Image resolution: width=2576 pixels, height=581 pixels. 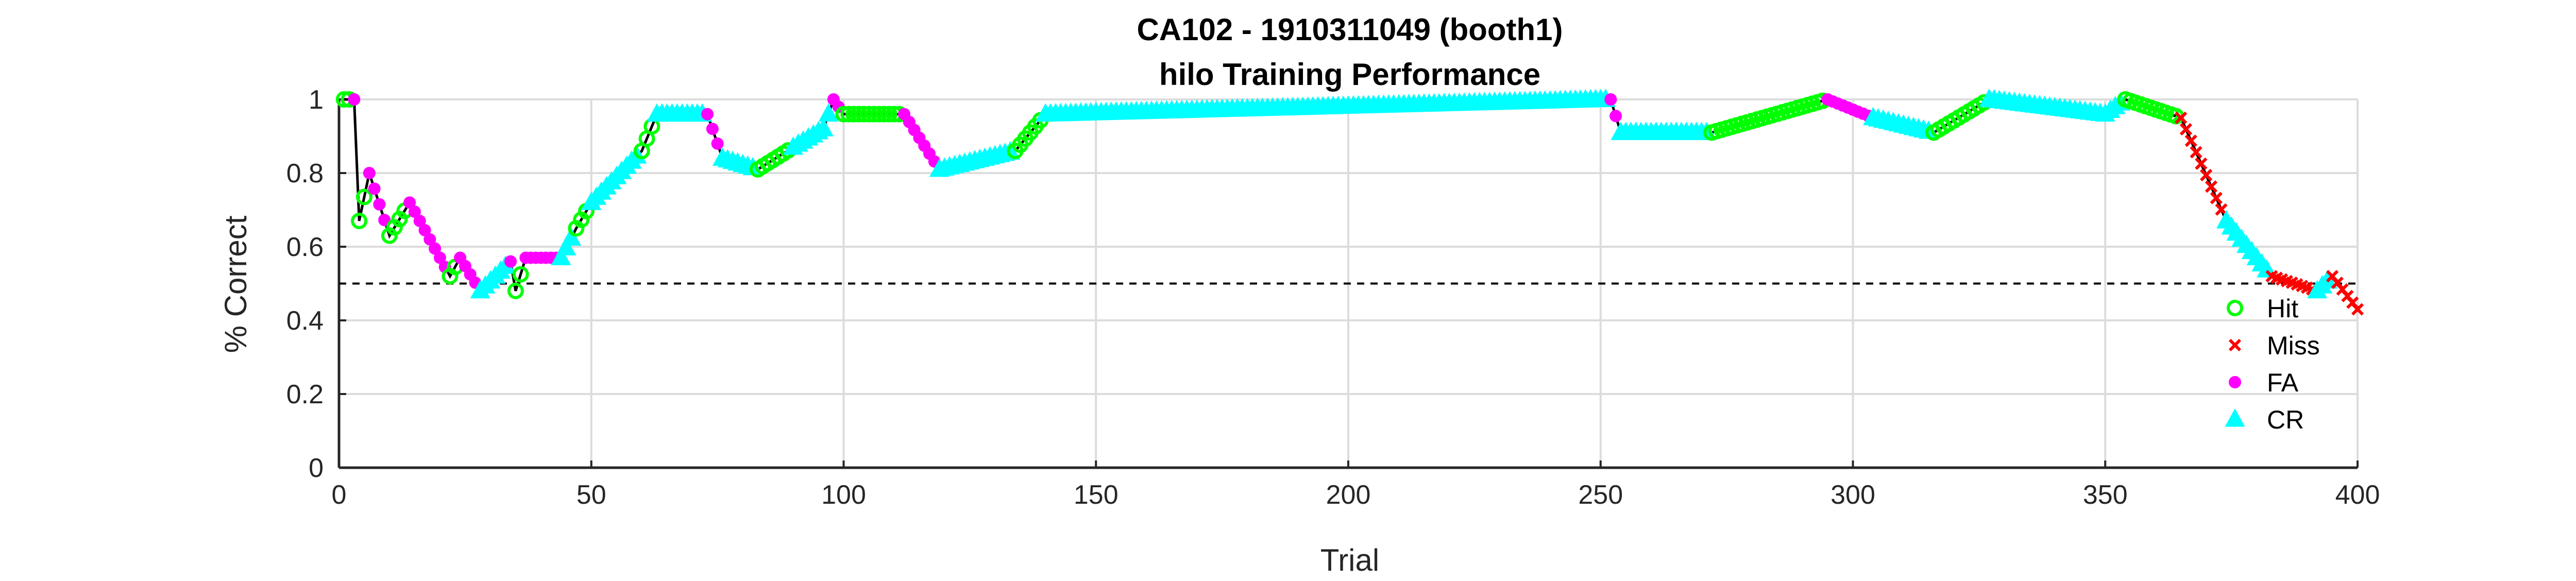 I want to click on x-tick-label: 100, so click(x=843, y=495).